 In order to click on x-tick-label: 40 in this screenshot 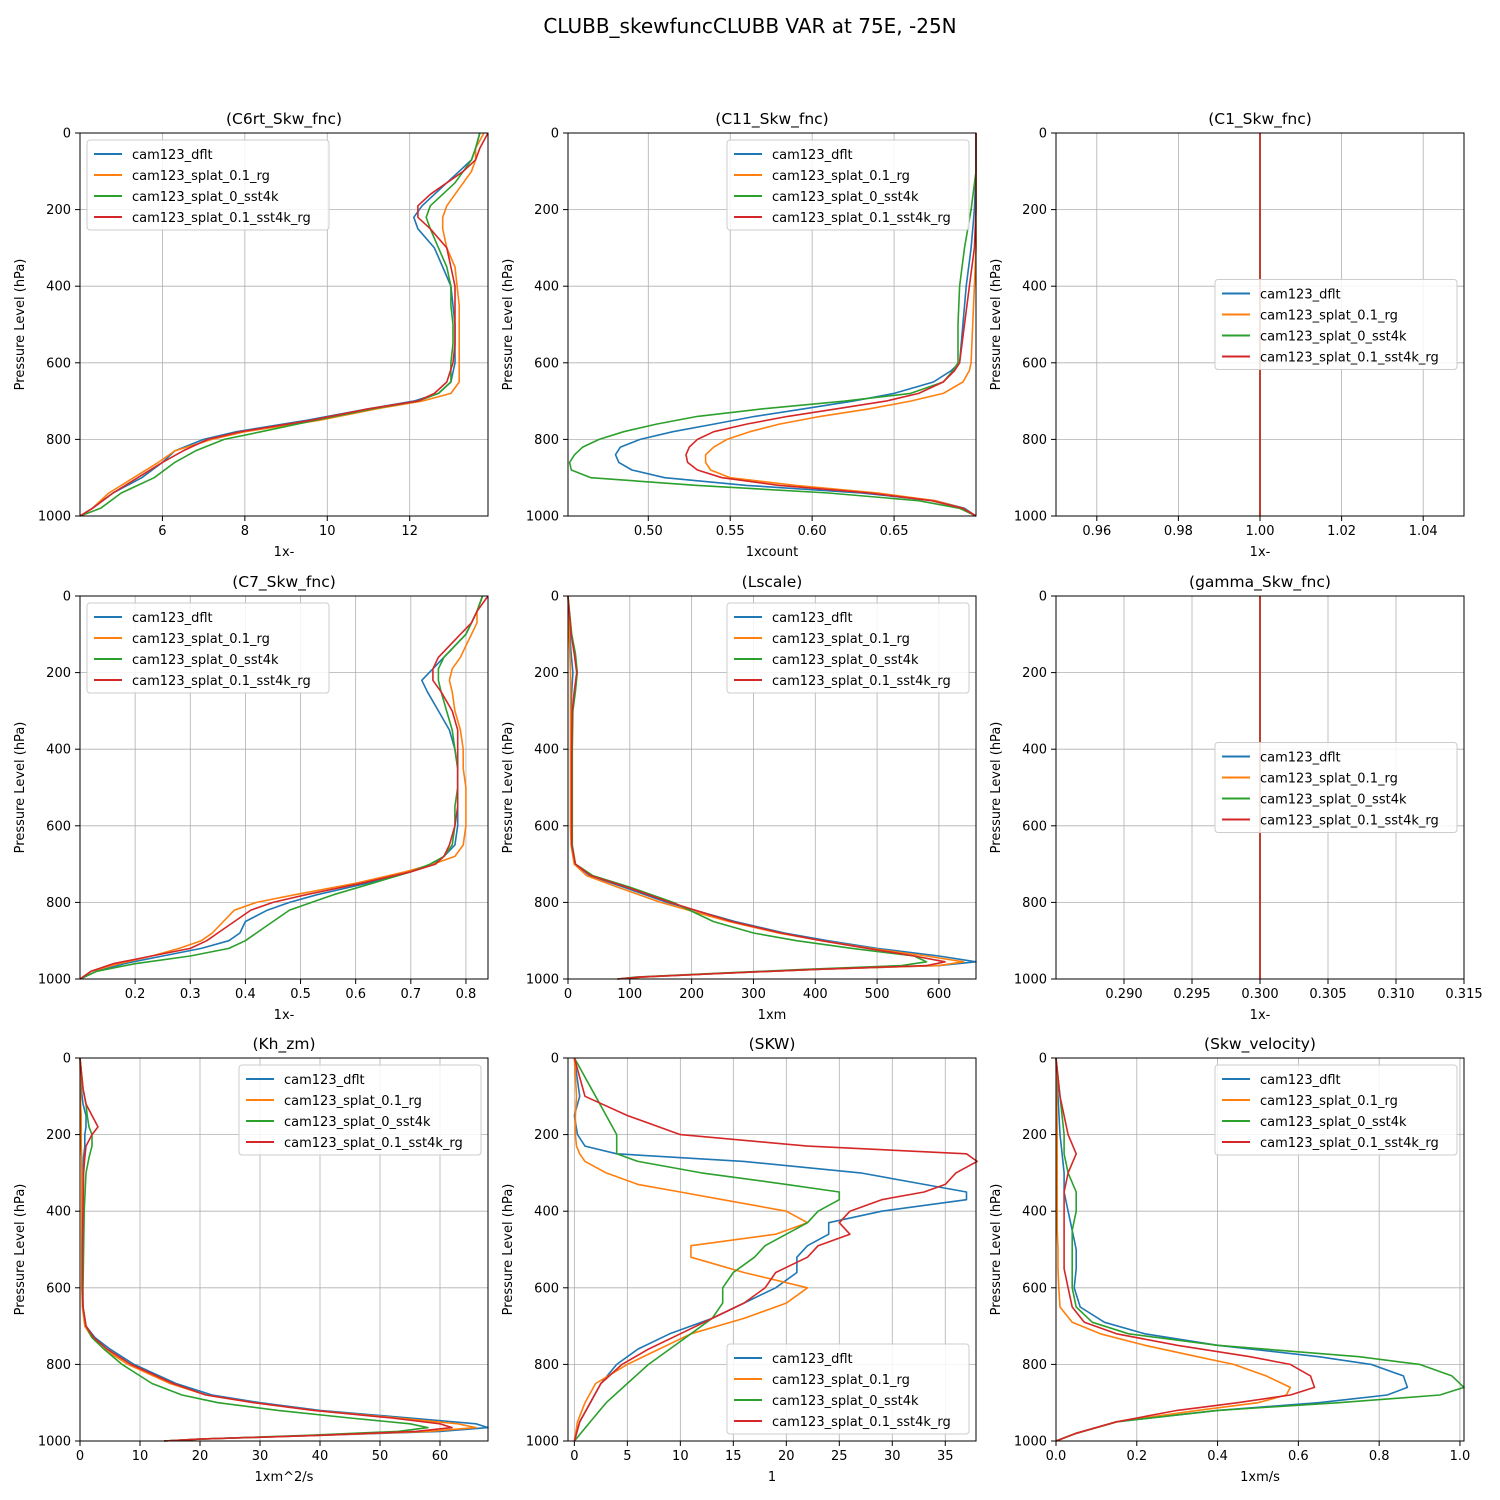, I will do `click(320, 1456)`.